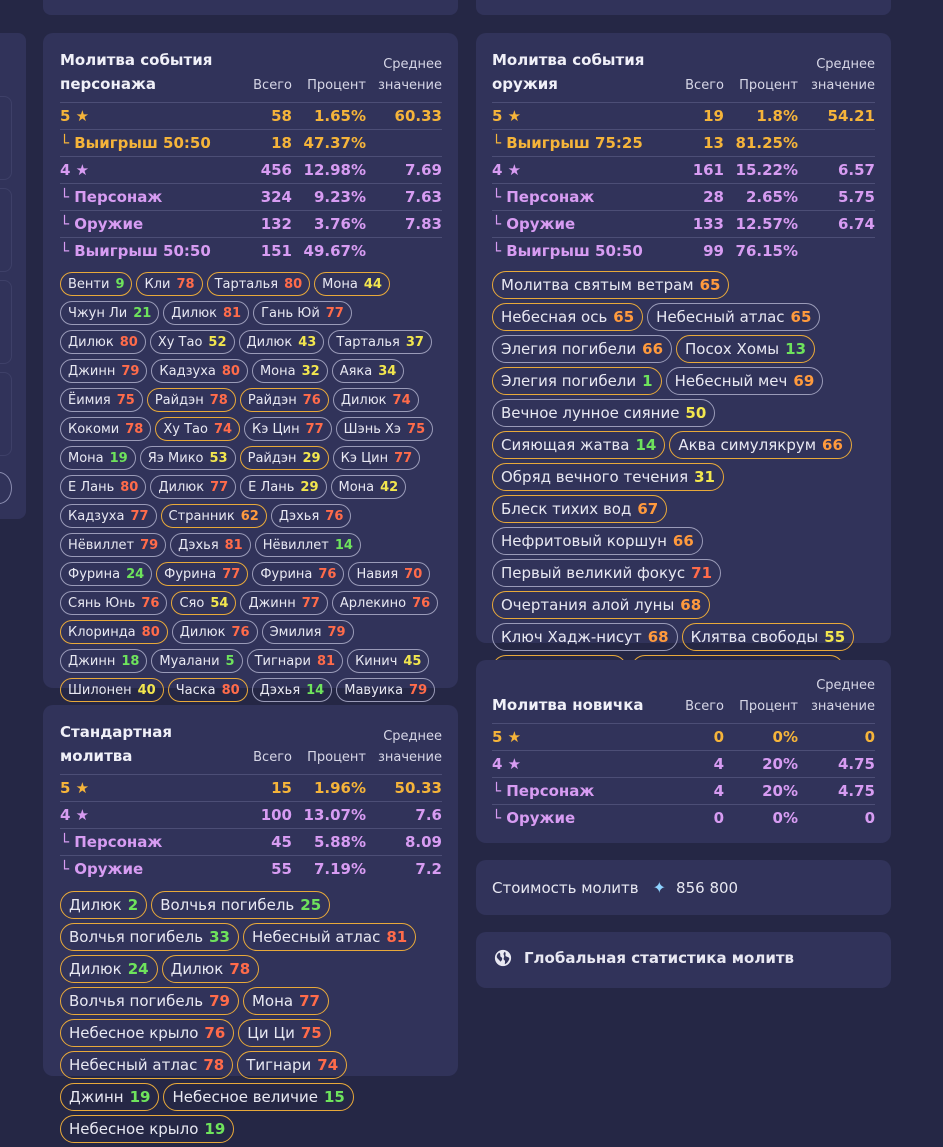 This screenshot has height=1147, width=943. Describe the element at coordinates (607, 573) in the screenshot. I see `pull-tag: Первый великий фокус 71` at that location.